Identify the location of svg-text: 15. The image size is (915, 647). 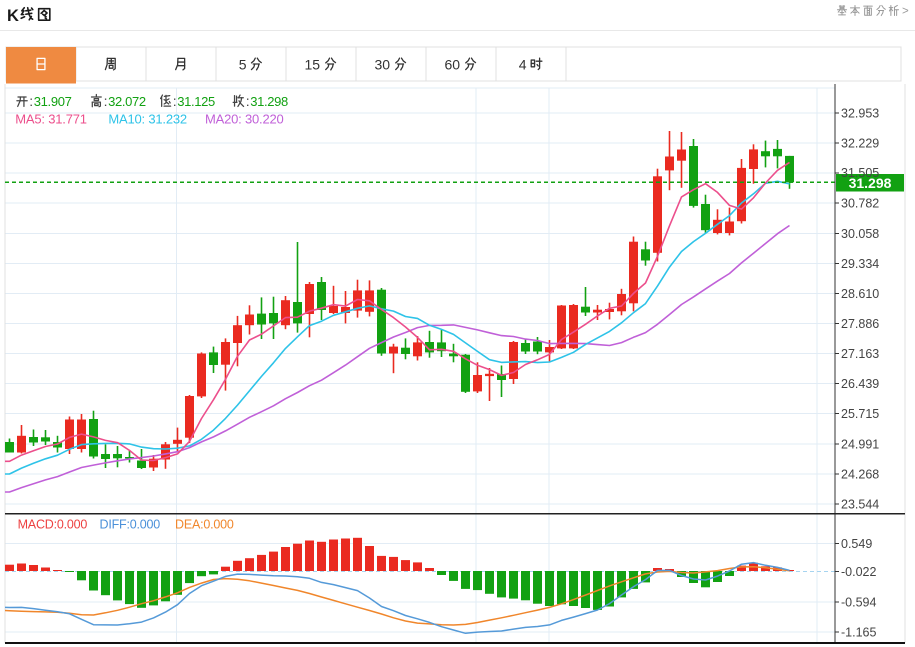
(313, 65).